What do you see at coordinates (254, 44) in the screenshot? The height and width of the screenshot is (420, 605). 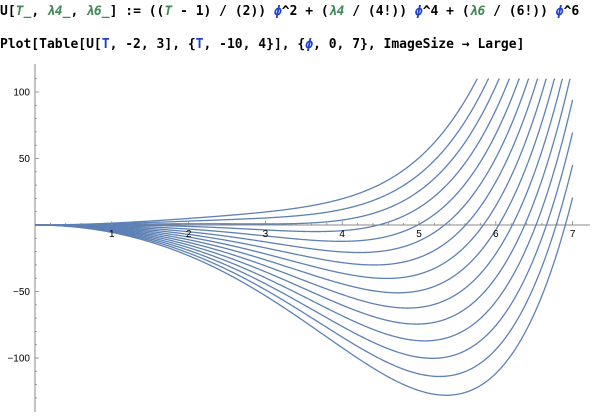 I see `code-text: , -10, 4}], {` at bounding box center [254, 44].